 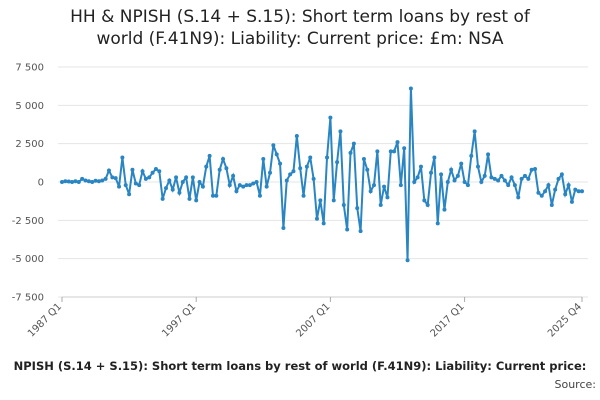 What do you see at coordinates (28, 221) in the screenshot?
I see `y-tick-label: -2 500` at bounding box center [28, 221].